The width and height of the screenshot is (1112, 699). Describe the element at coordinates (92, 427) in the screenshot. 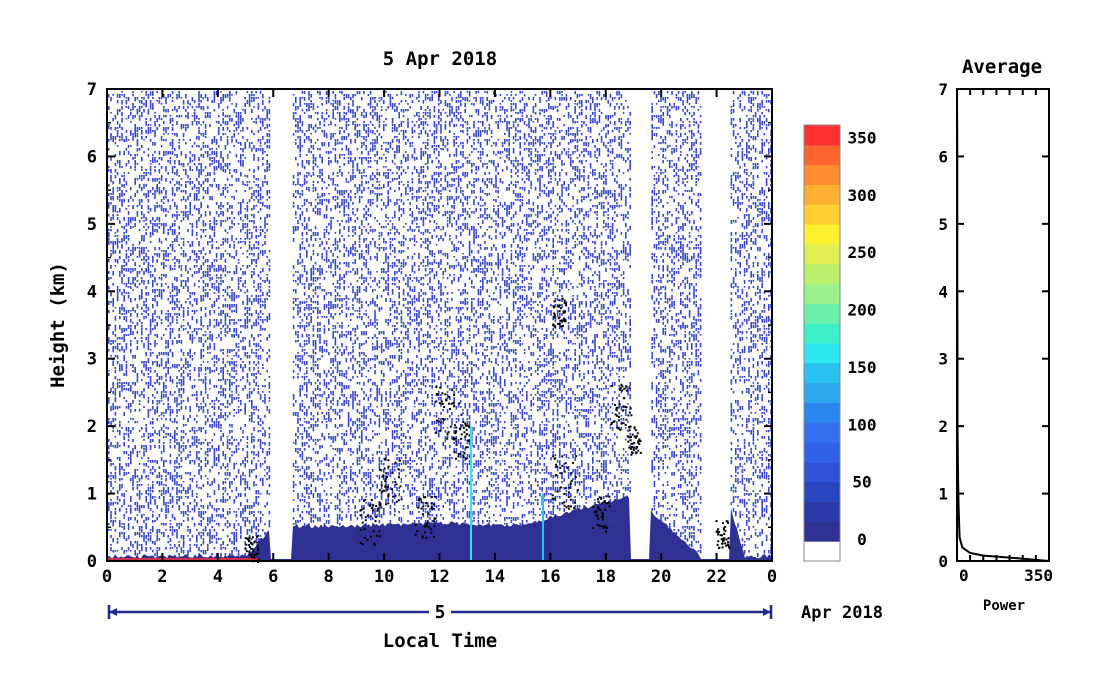

I see `y-tick-label: 2` at that location.